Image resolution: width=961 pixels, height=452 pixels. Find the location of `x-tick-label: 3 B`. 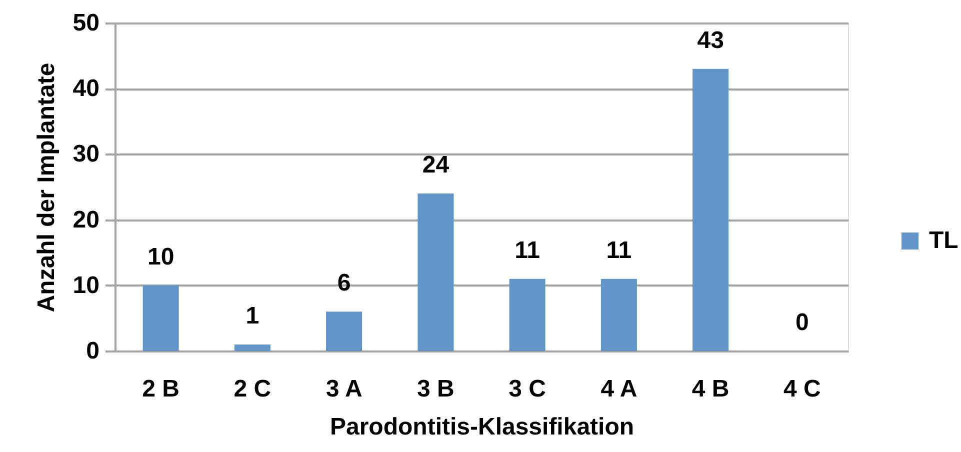

x-tick-label: 3 B is located at coordinates (435, 389).